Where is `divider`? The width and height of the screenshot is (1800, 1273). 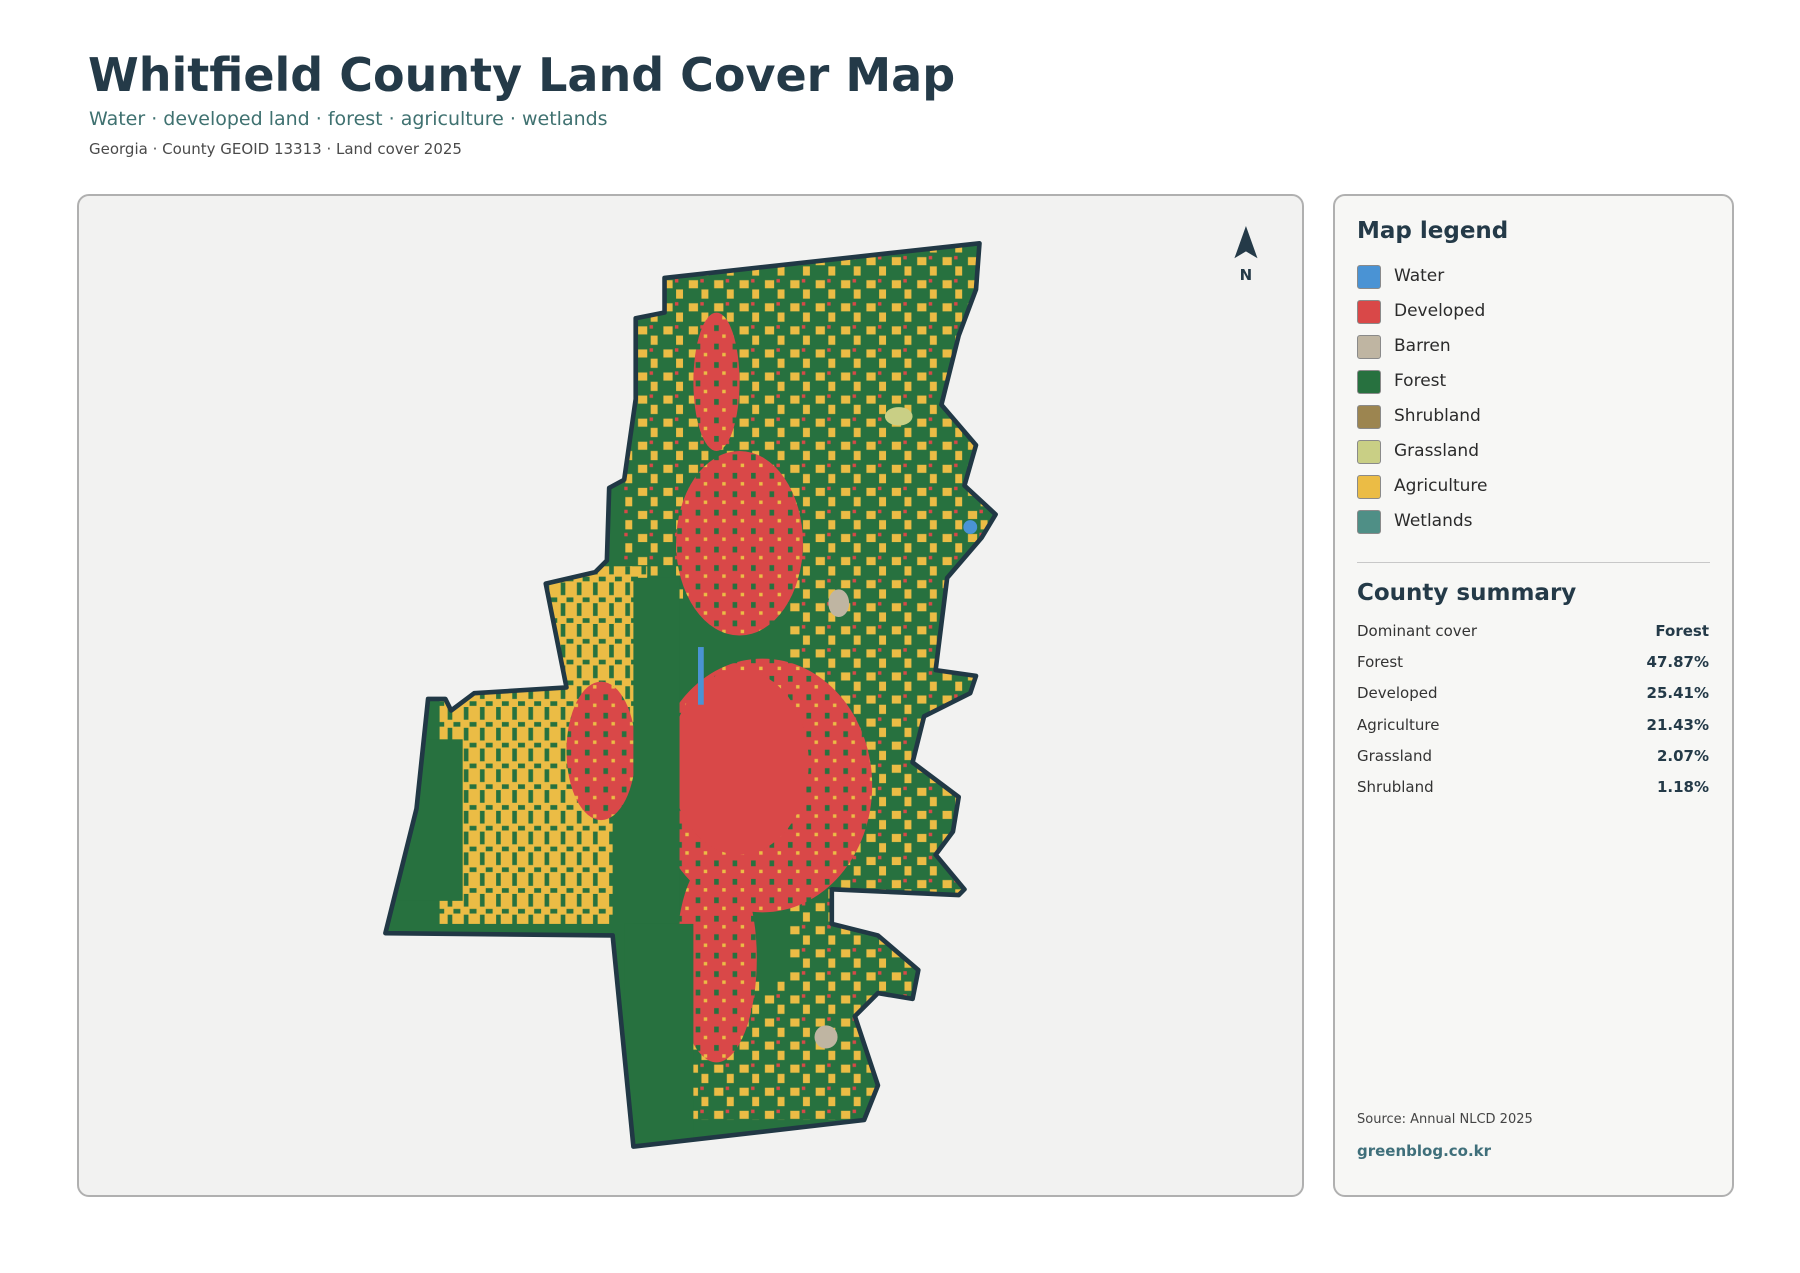 divider is located at coordinates (1533, 562).